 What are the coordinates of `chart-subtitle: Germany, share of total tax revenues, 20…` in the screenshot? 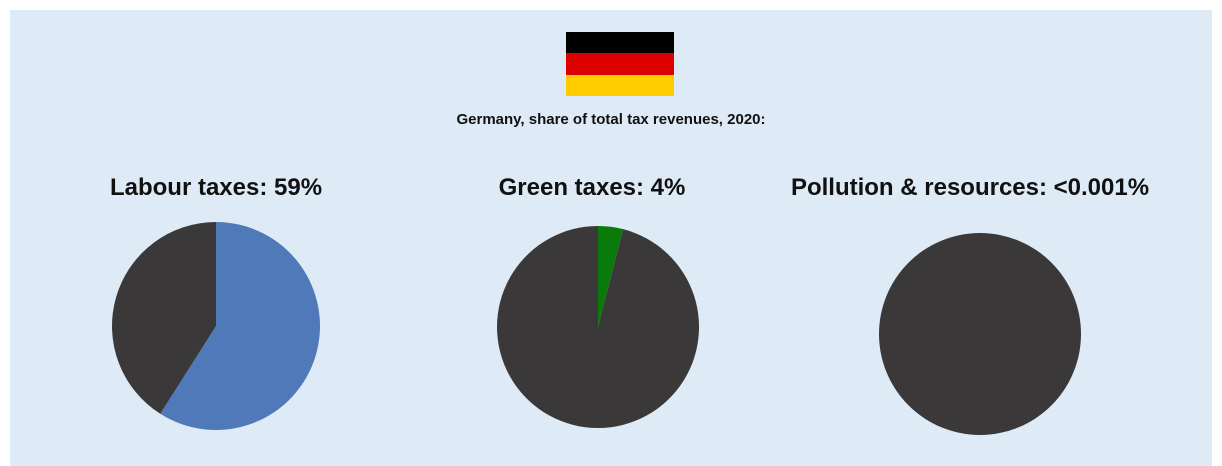 It's located at (611, 119).